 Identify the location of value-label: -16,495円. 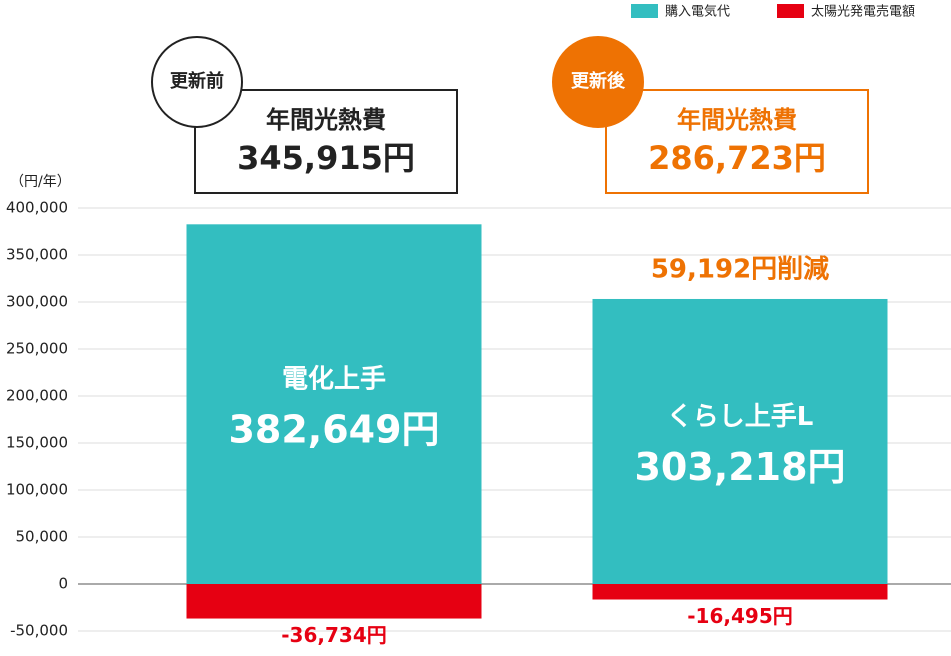
(739, 616).